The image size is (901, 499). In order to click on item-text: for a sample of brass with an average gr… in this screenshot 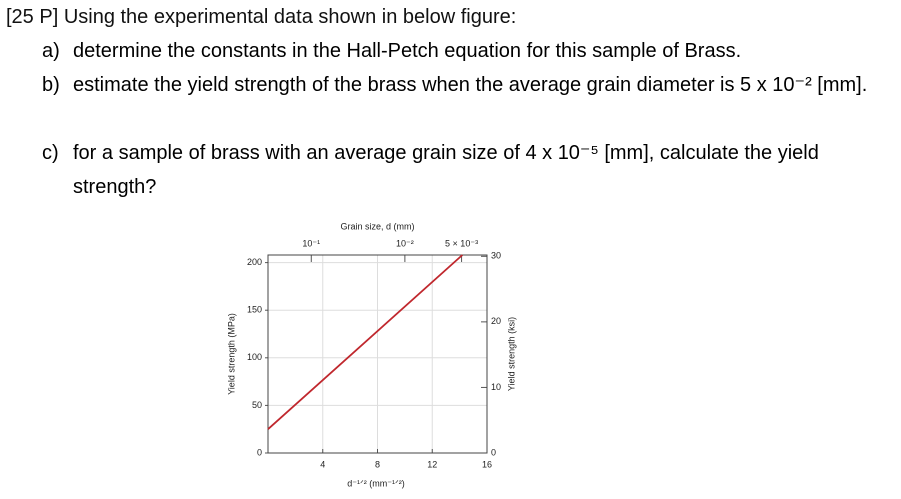, I will do `click(446, 170)`.